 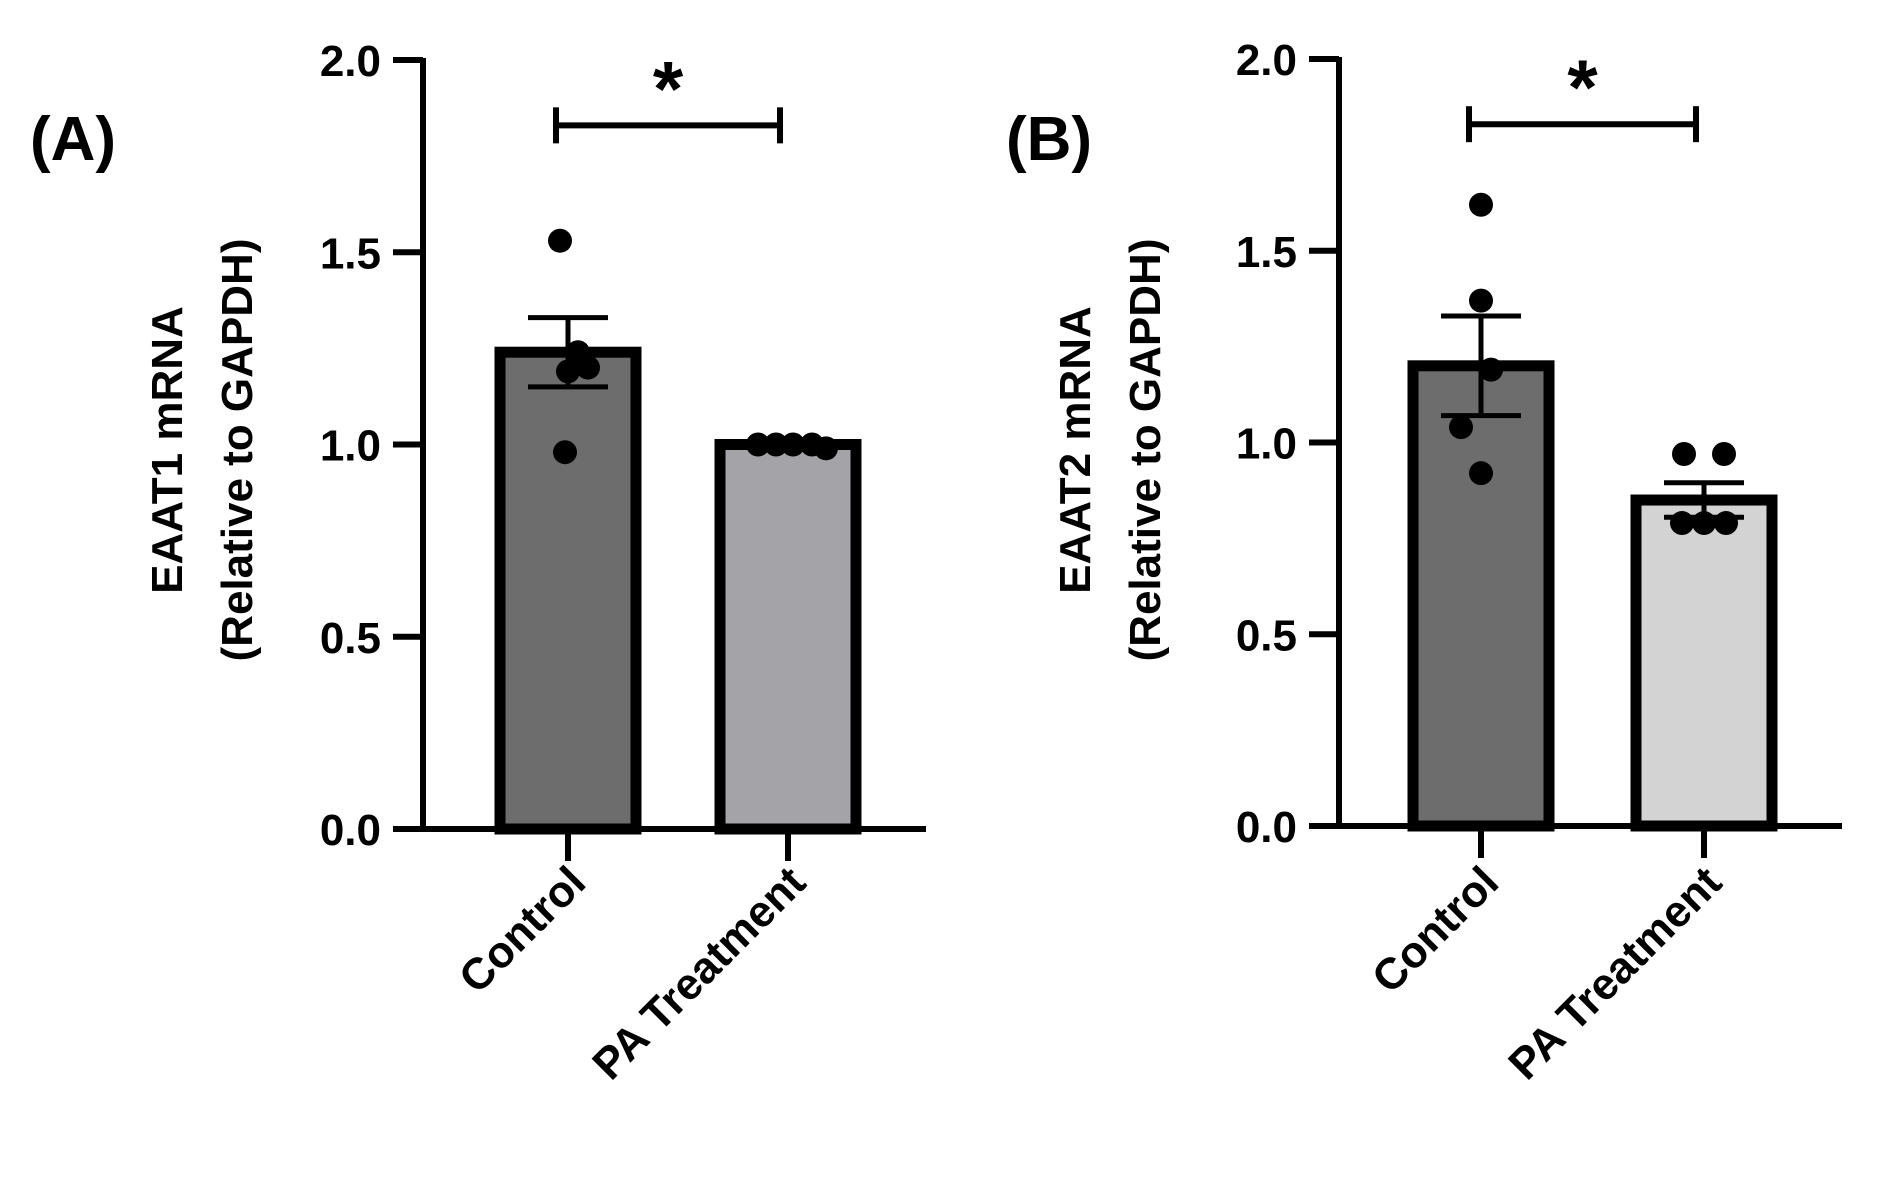 I want to click on y-axis-label: EAAT2 mRNA, so click(x=1075, y=450).